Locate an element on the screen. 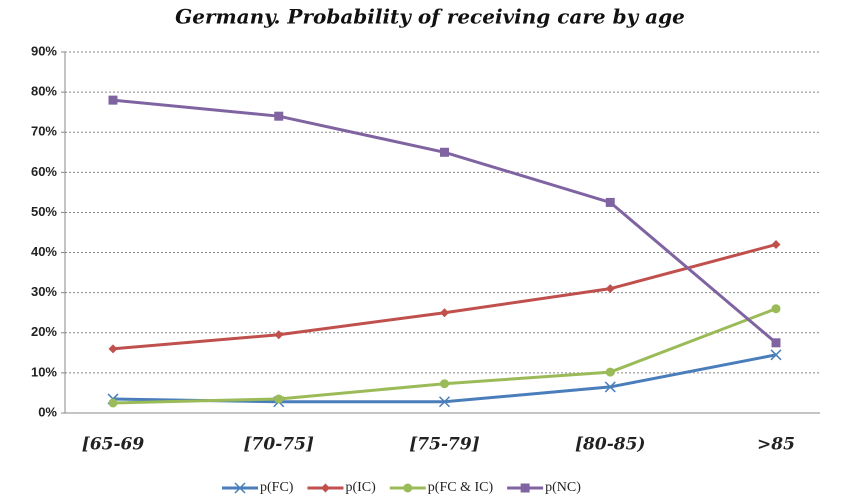 The image size is (854, 503). y-tick-label: 0% is located at coordinates (47, 411).